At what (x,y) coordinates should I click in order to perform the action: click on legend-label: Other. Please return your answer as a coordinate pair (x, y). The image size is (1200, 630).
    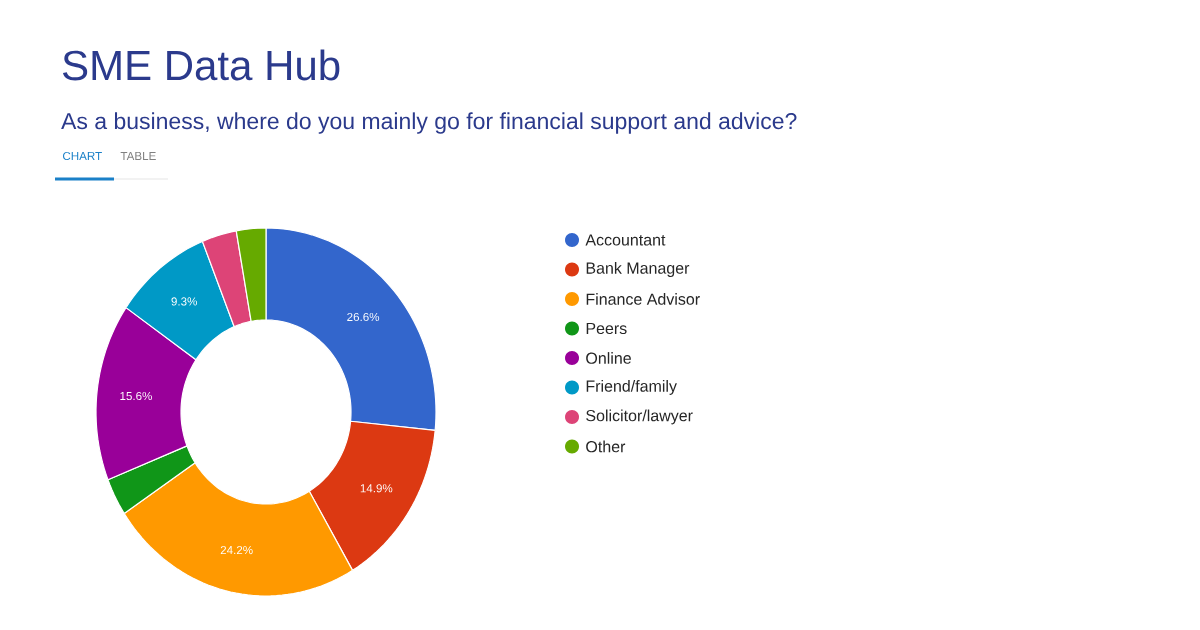
    Looking at the image, I should click on (606, 446).